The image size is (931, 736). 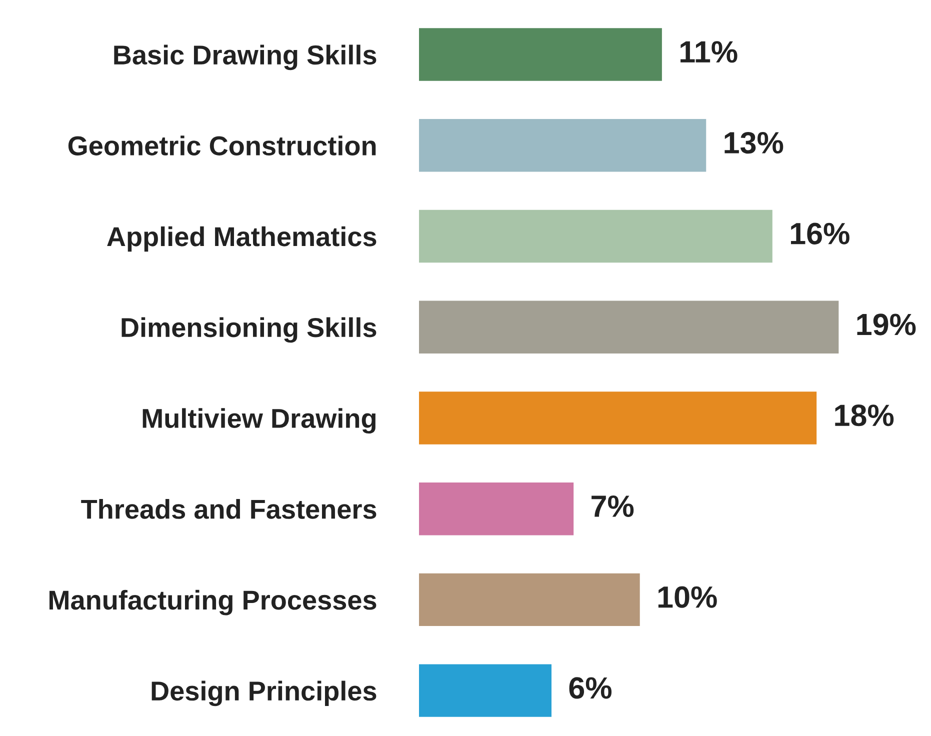 I want to click on data-label: 18%, so click(x=864, y=415).